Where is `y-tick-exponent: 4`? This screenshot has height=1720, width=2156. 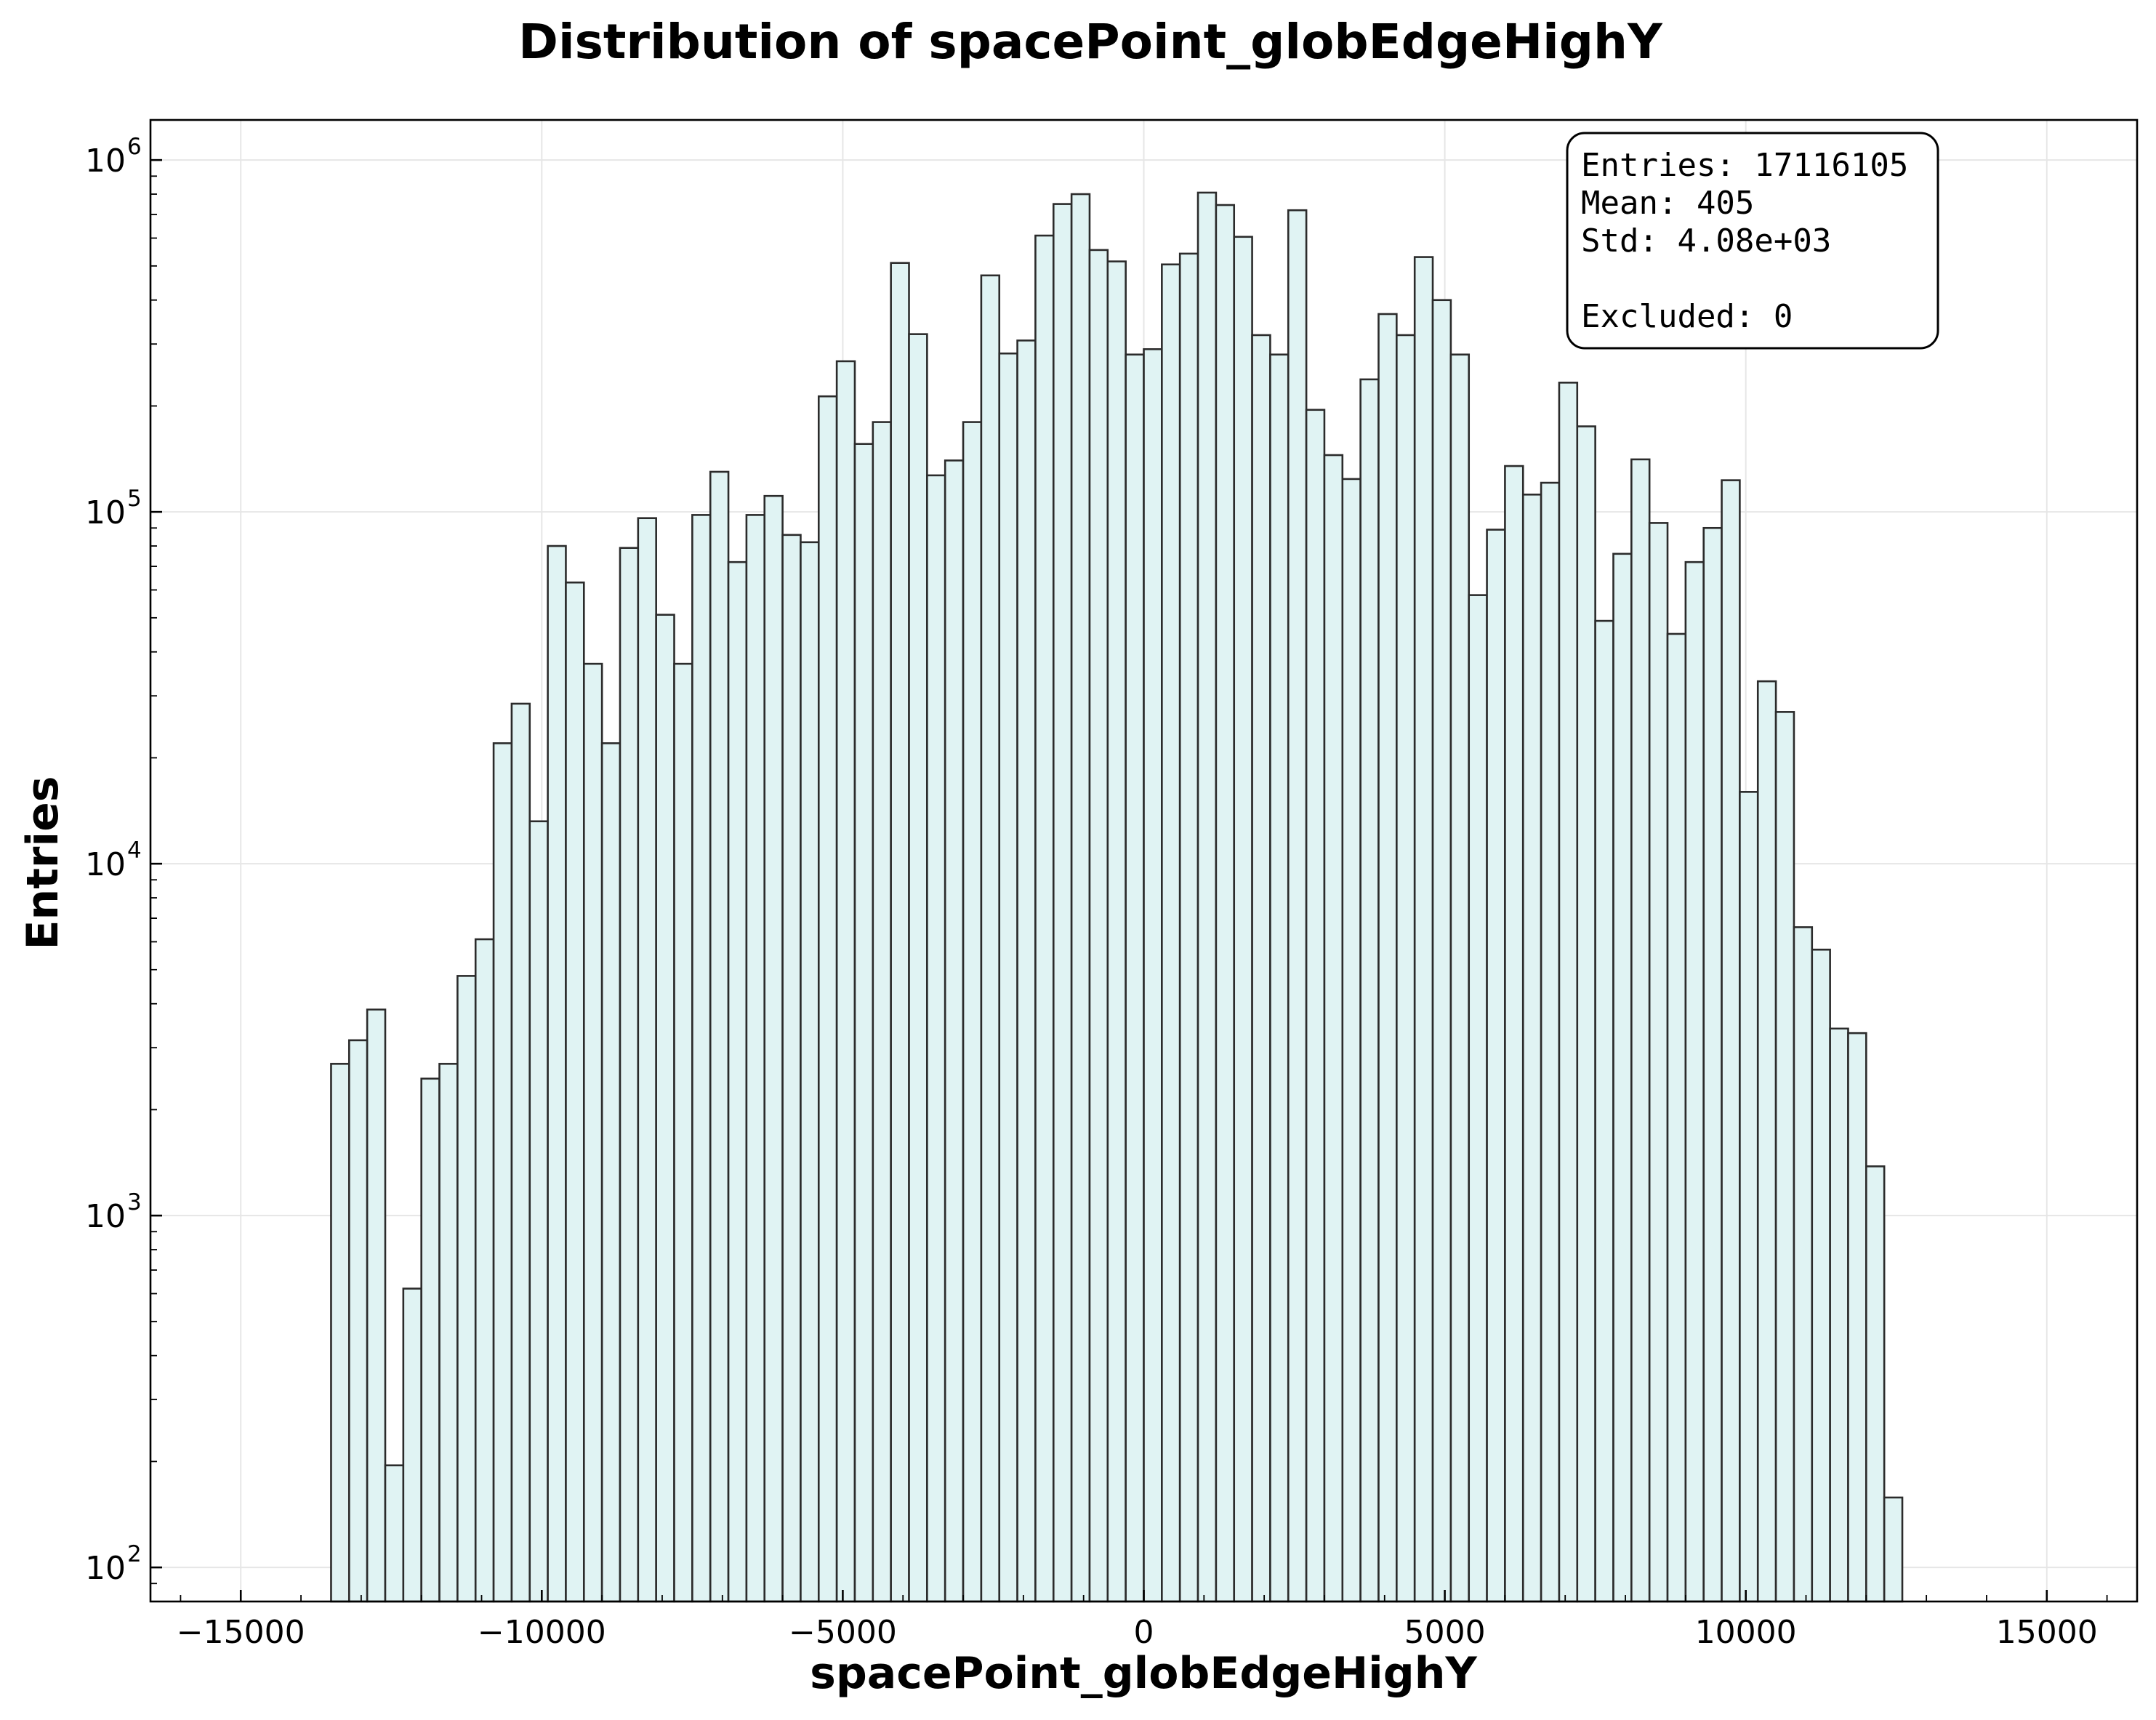 y-tick-exponent: 4 is located at coordinates (134, 850).